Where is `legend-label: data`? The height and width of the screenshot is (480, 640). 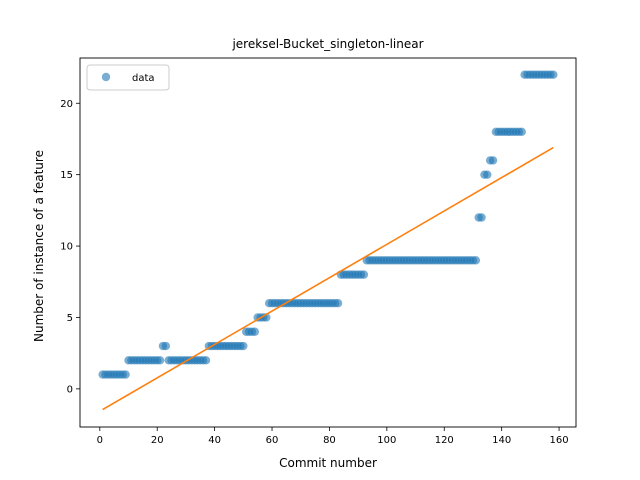 legend-label: data is located at coordinates (143, 78).